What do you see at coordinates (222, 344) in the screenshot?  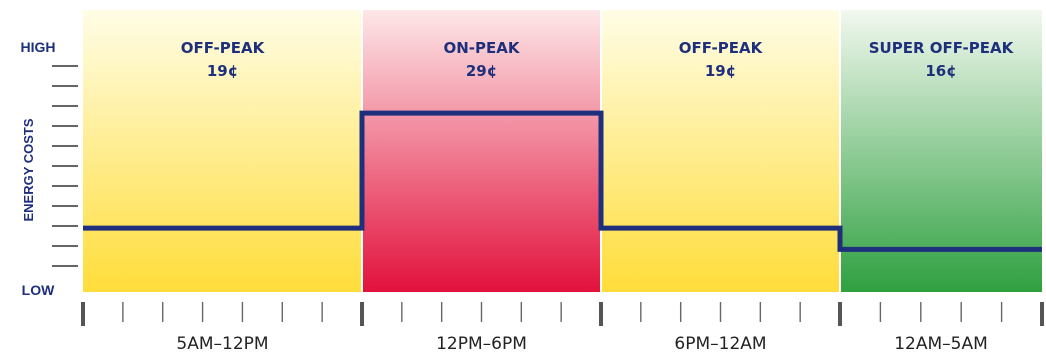 I see `band-1-time: 5AM–12PM` at bounding box center [222, 344].